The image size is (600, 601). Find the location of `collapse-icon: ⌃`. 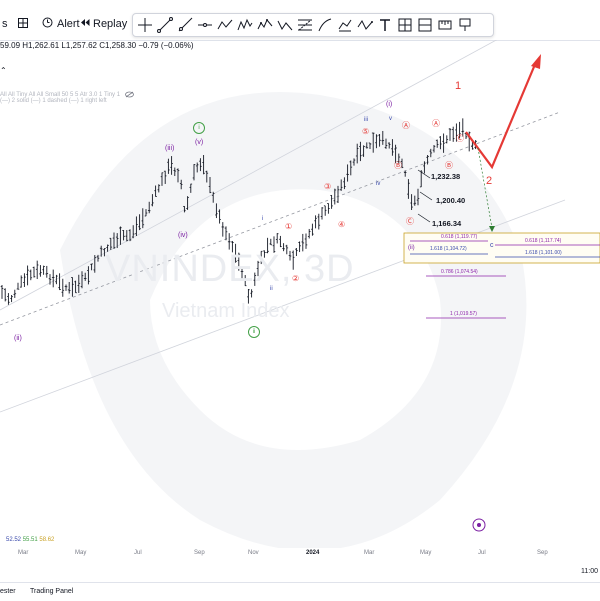

collapse-icon: ⌃ is located at coordinates (3, 70).